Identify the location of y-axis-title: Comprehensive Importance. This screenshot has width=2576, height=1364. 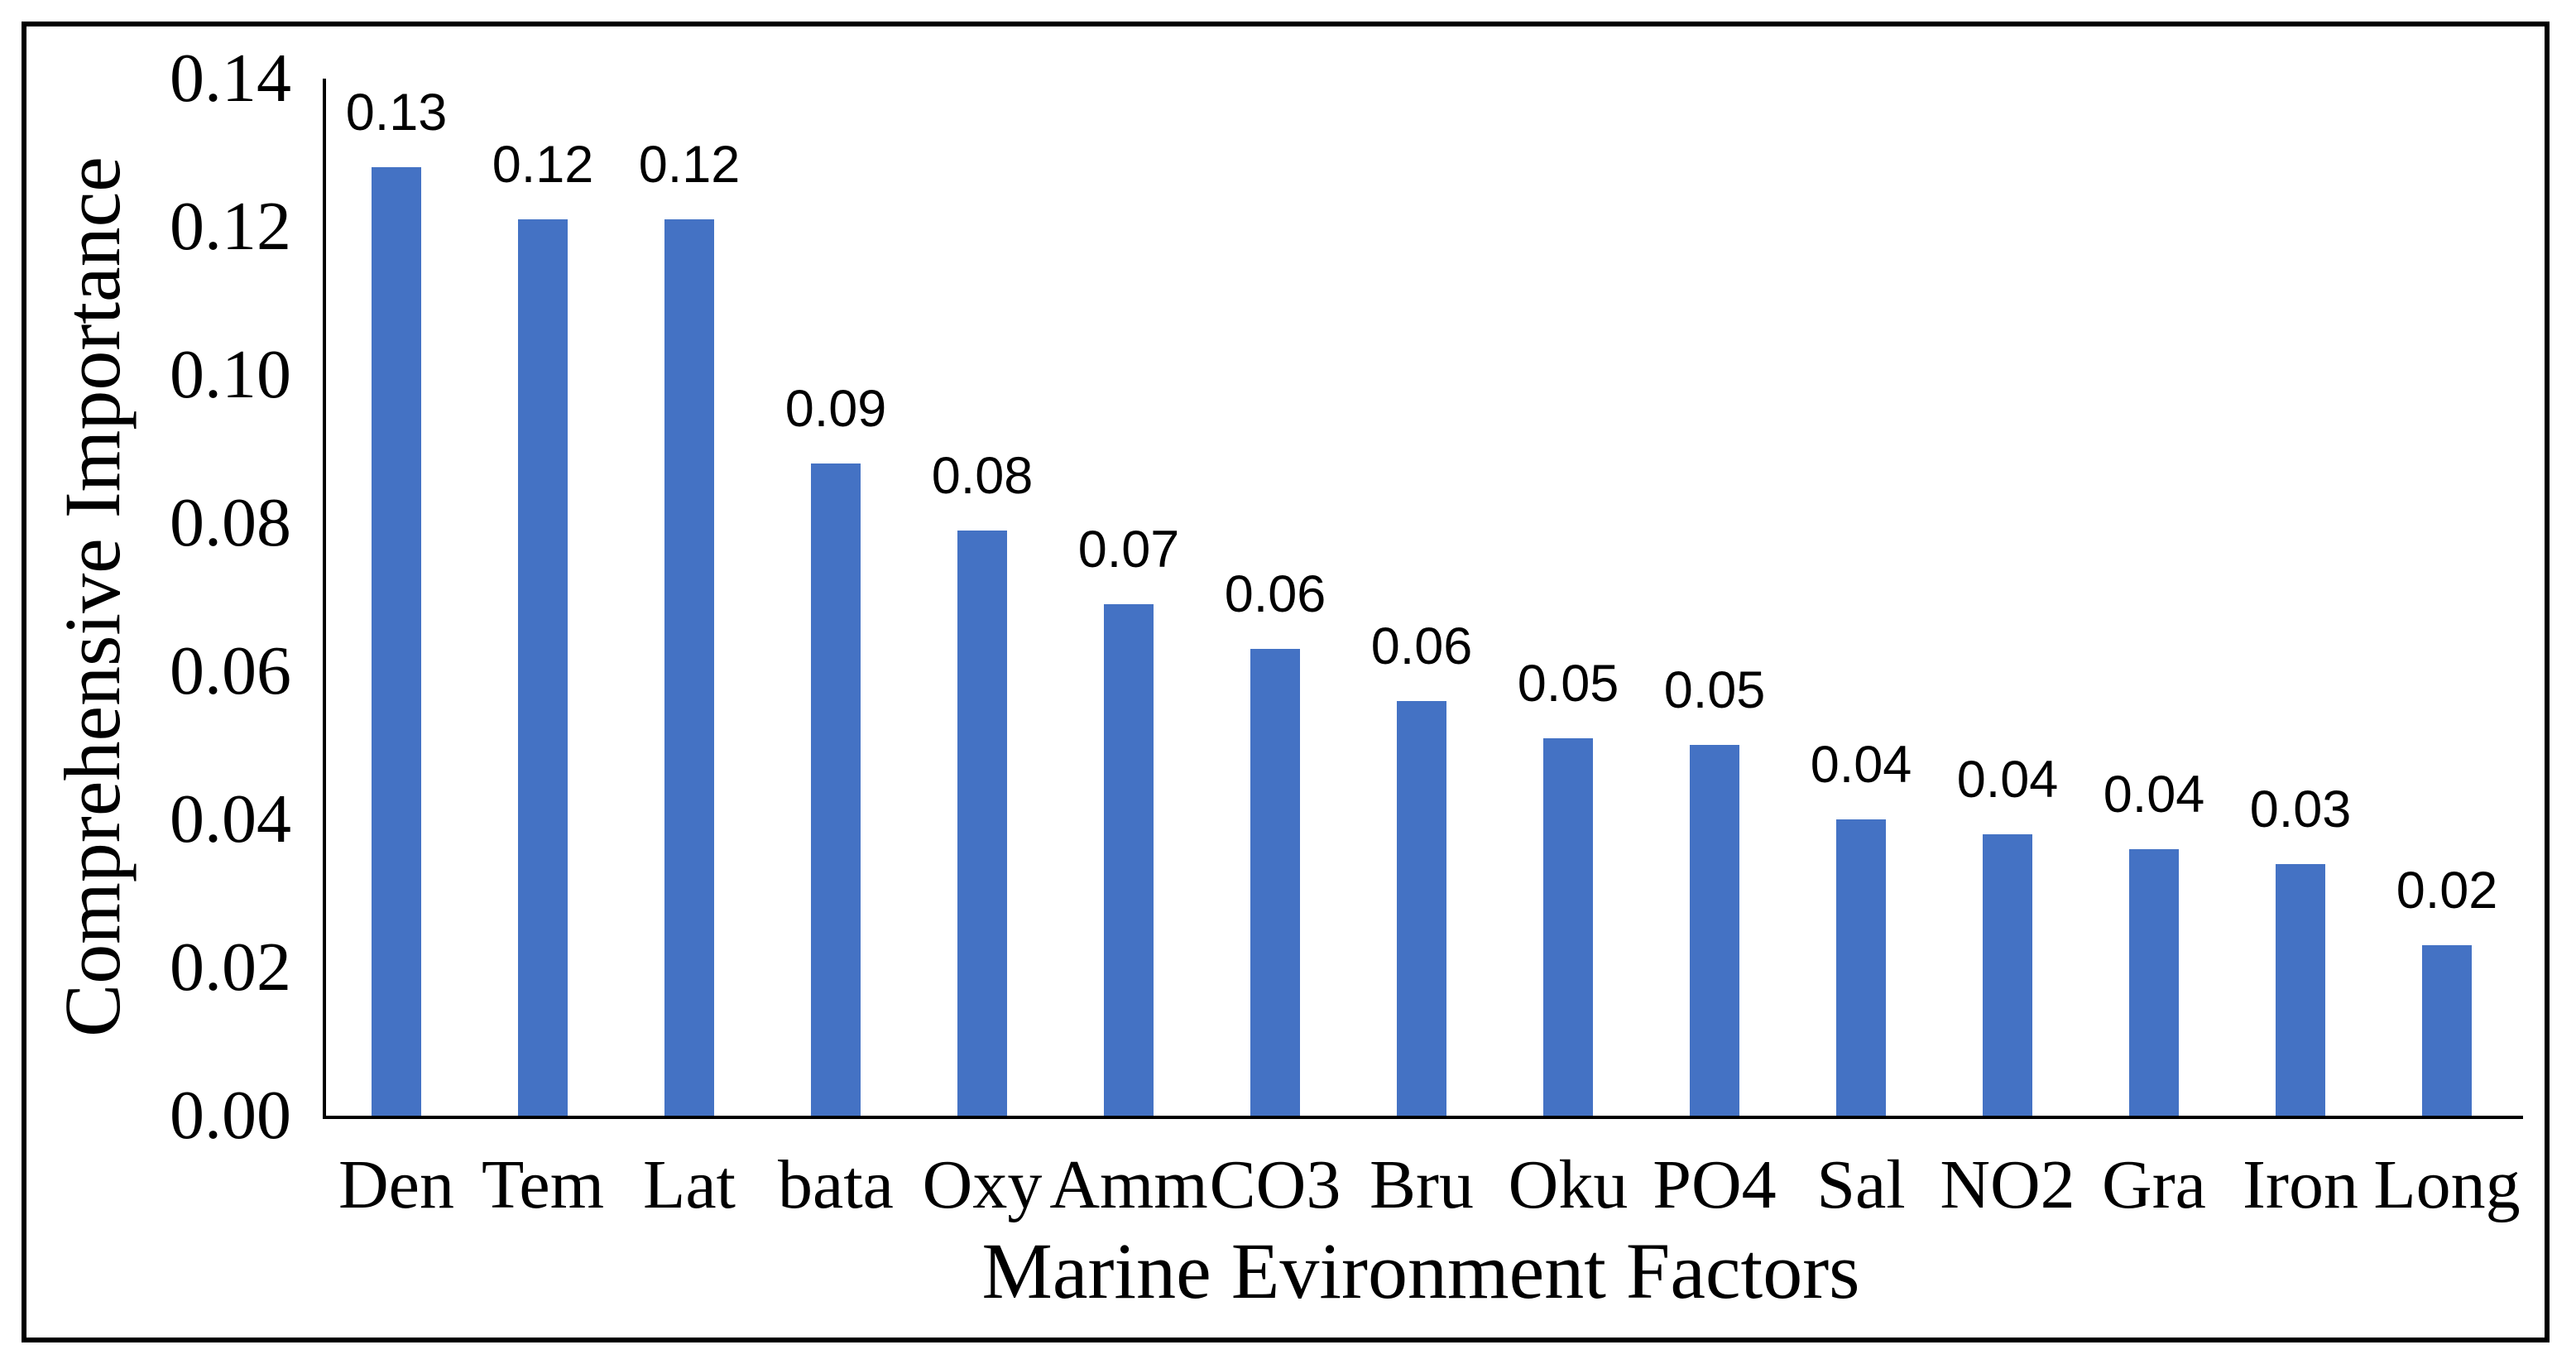
(93, 596).